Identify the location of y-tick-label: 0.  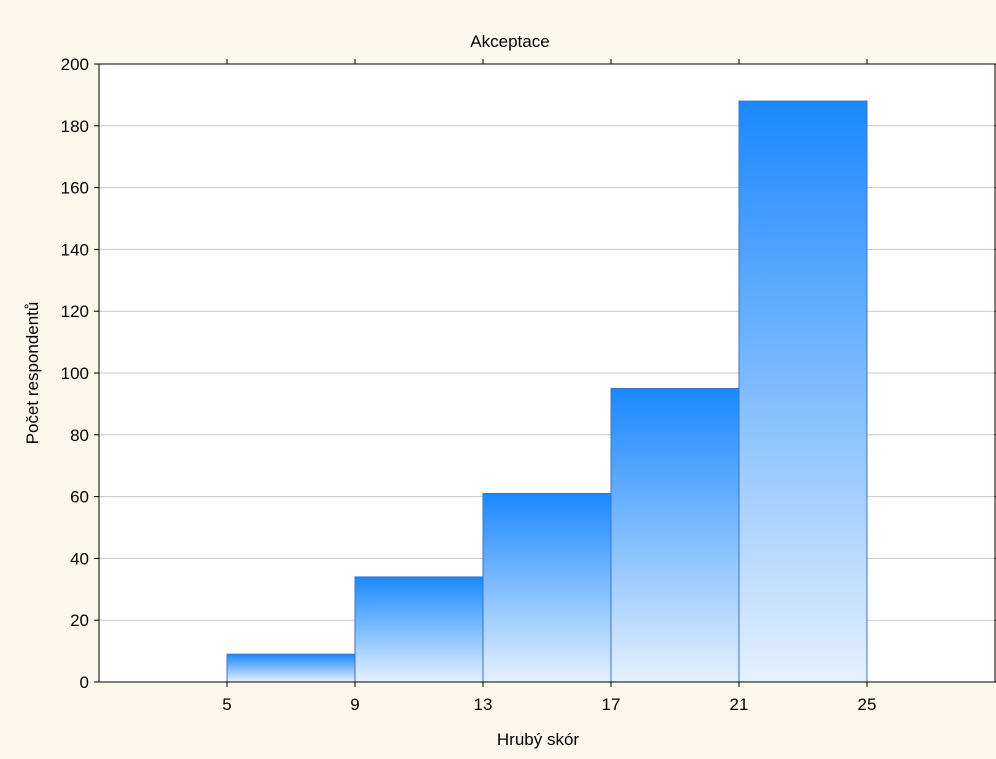
(84, 682).